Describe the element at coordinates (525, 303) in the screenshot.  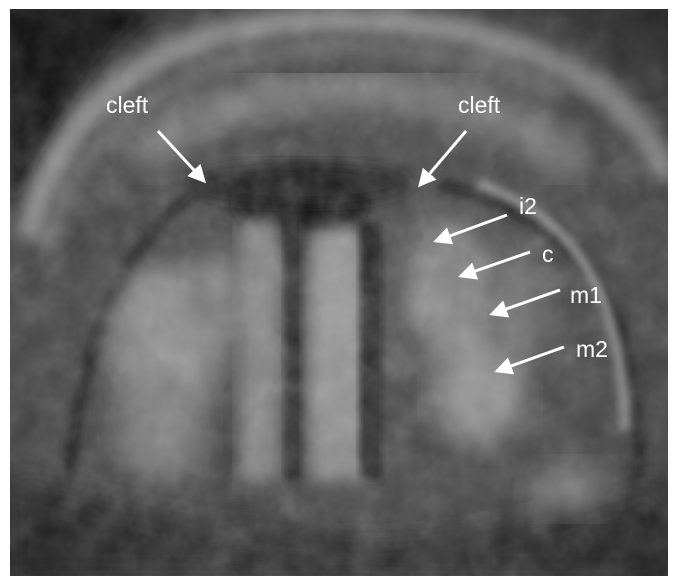
I see `arrow-m1` at that location.